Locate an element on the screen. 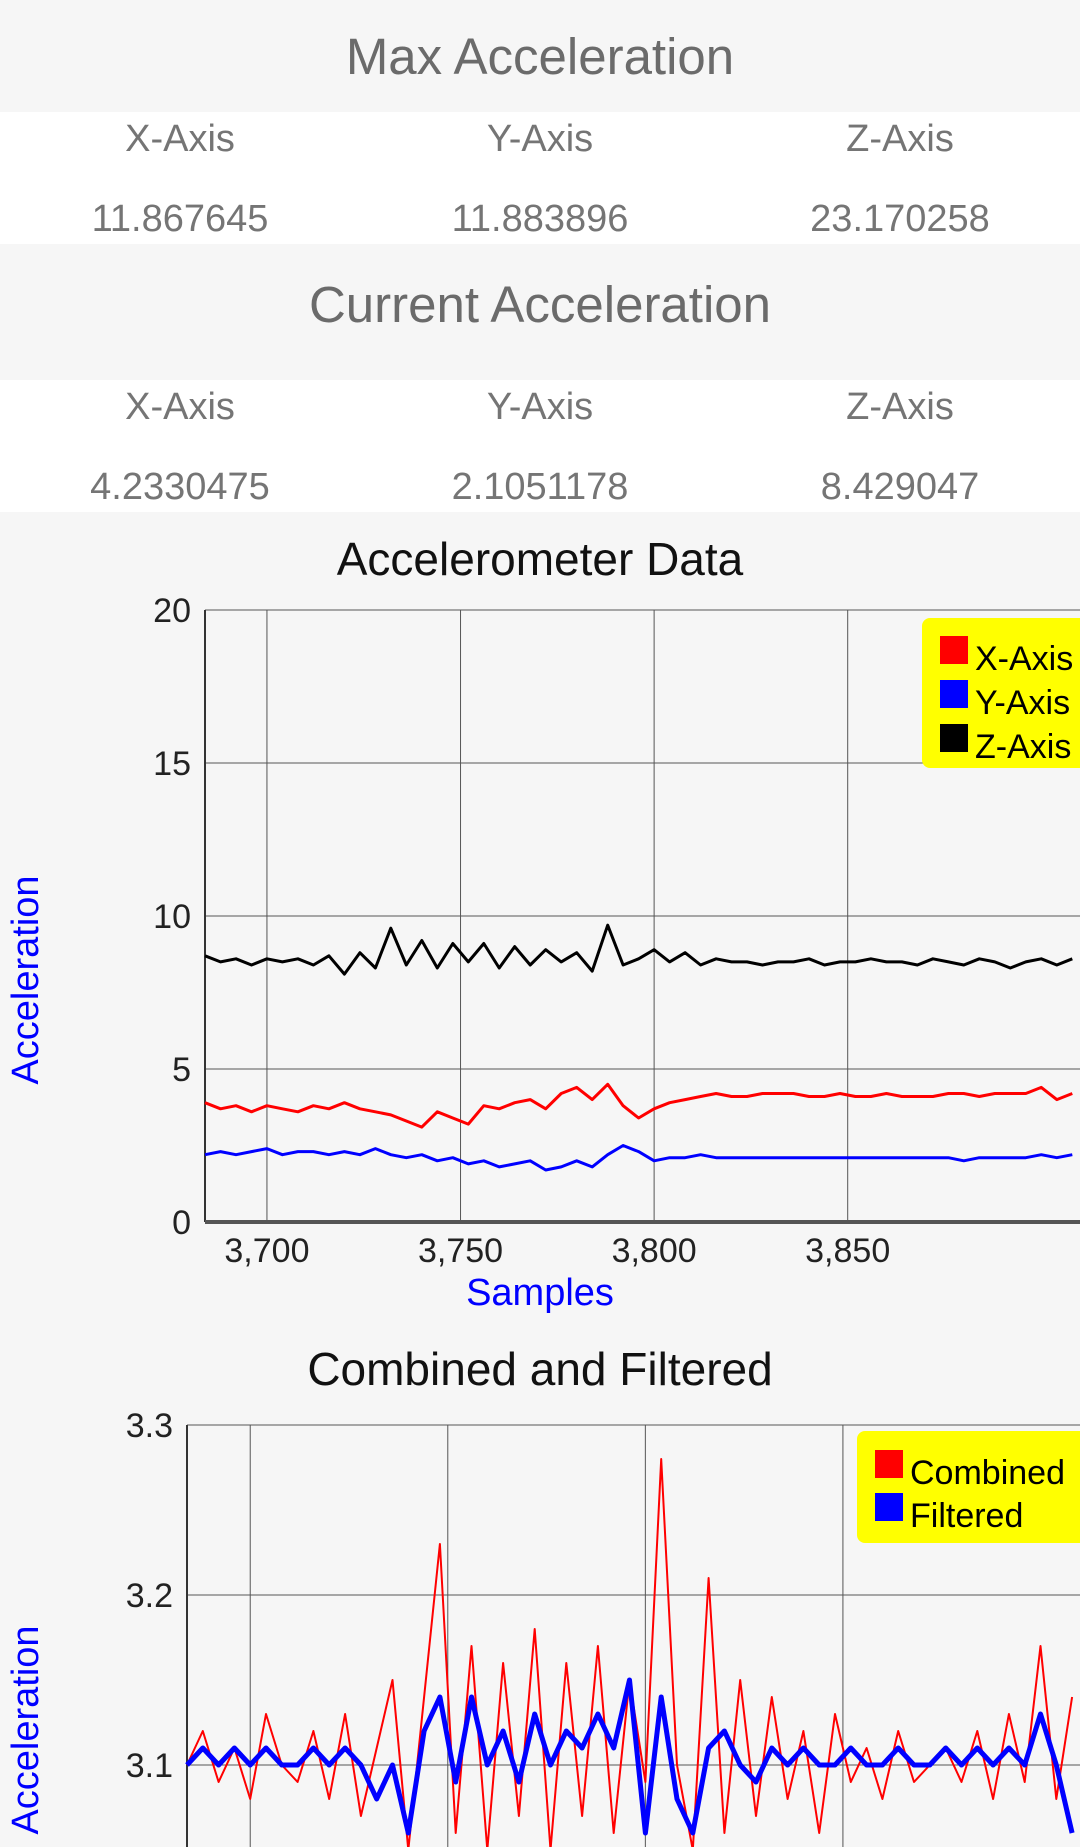  legend-label-z-axis: Z-Axis is located at coordinates (1023, 747).